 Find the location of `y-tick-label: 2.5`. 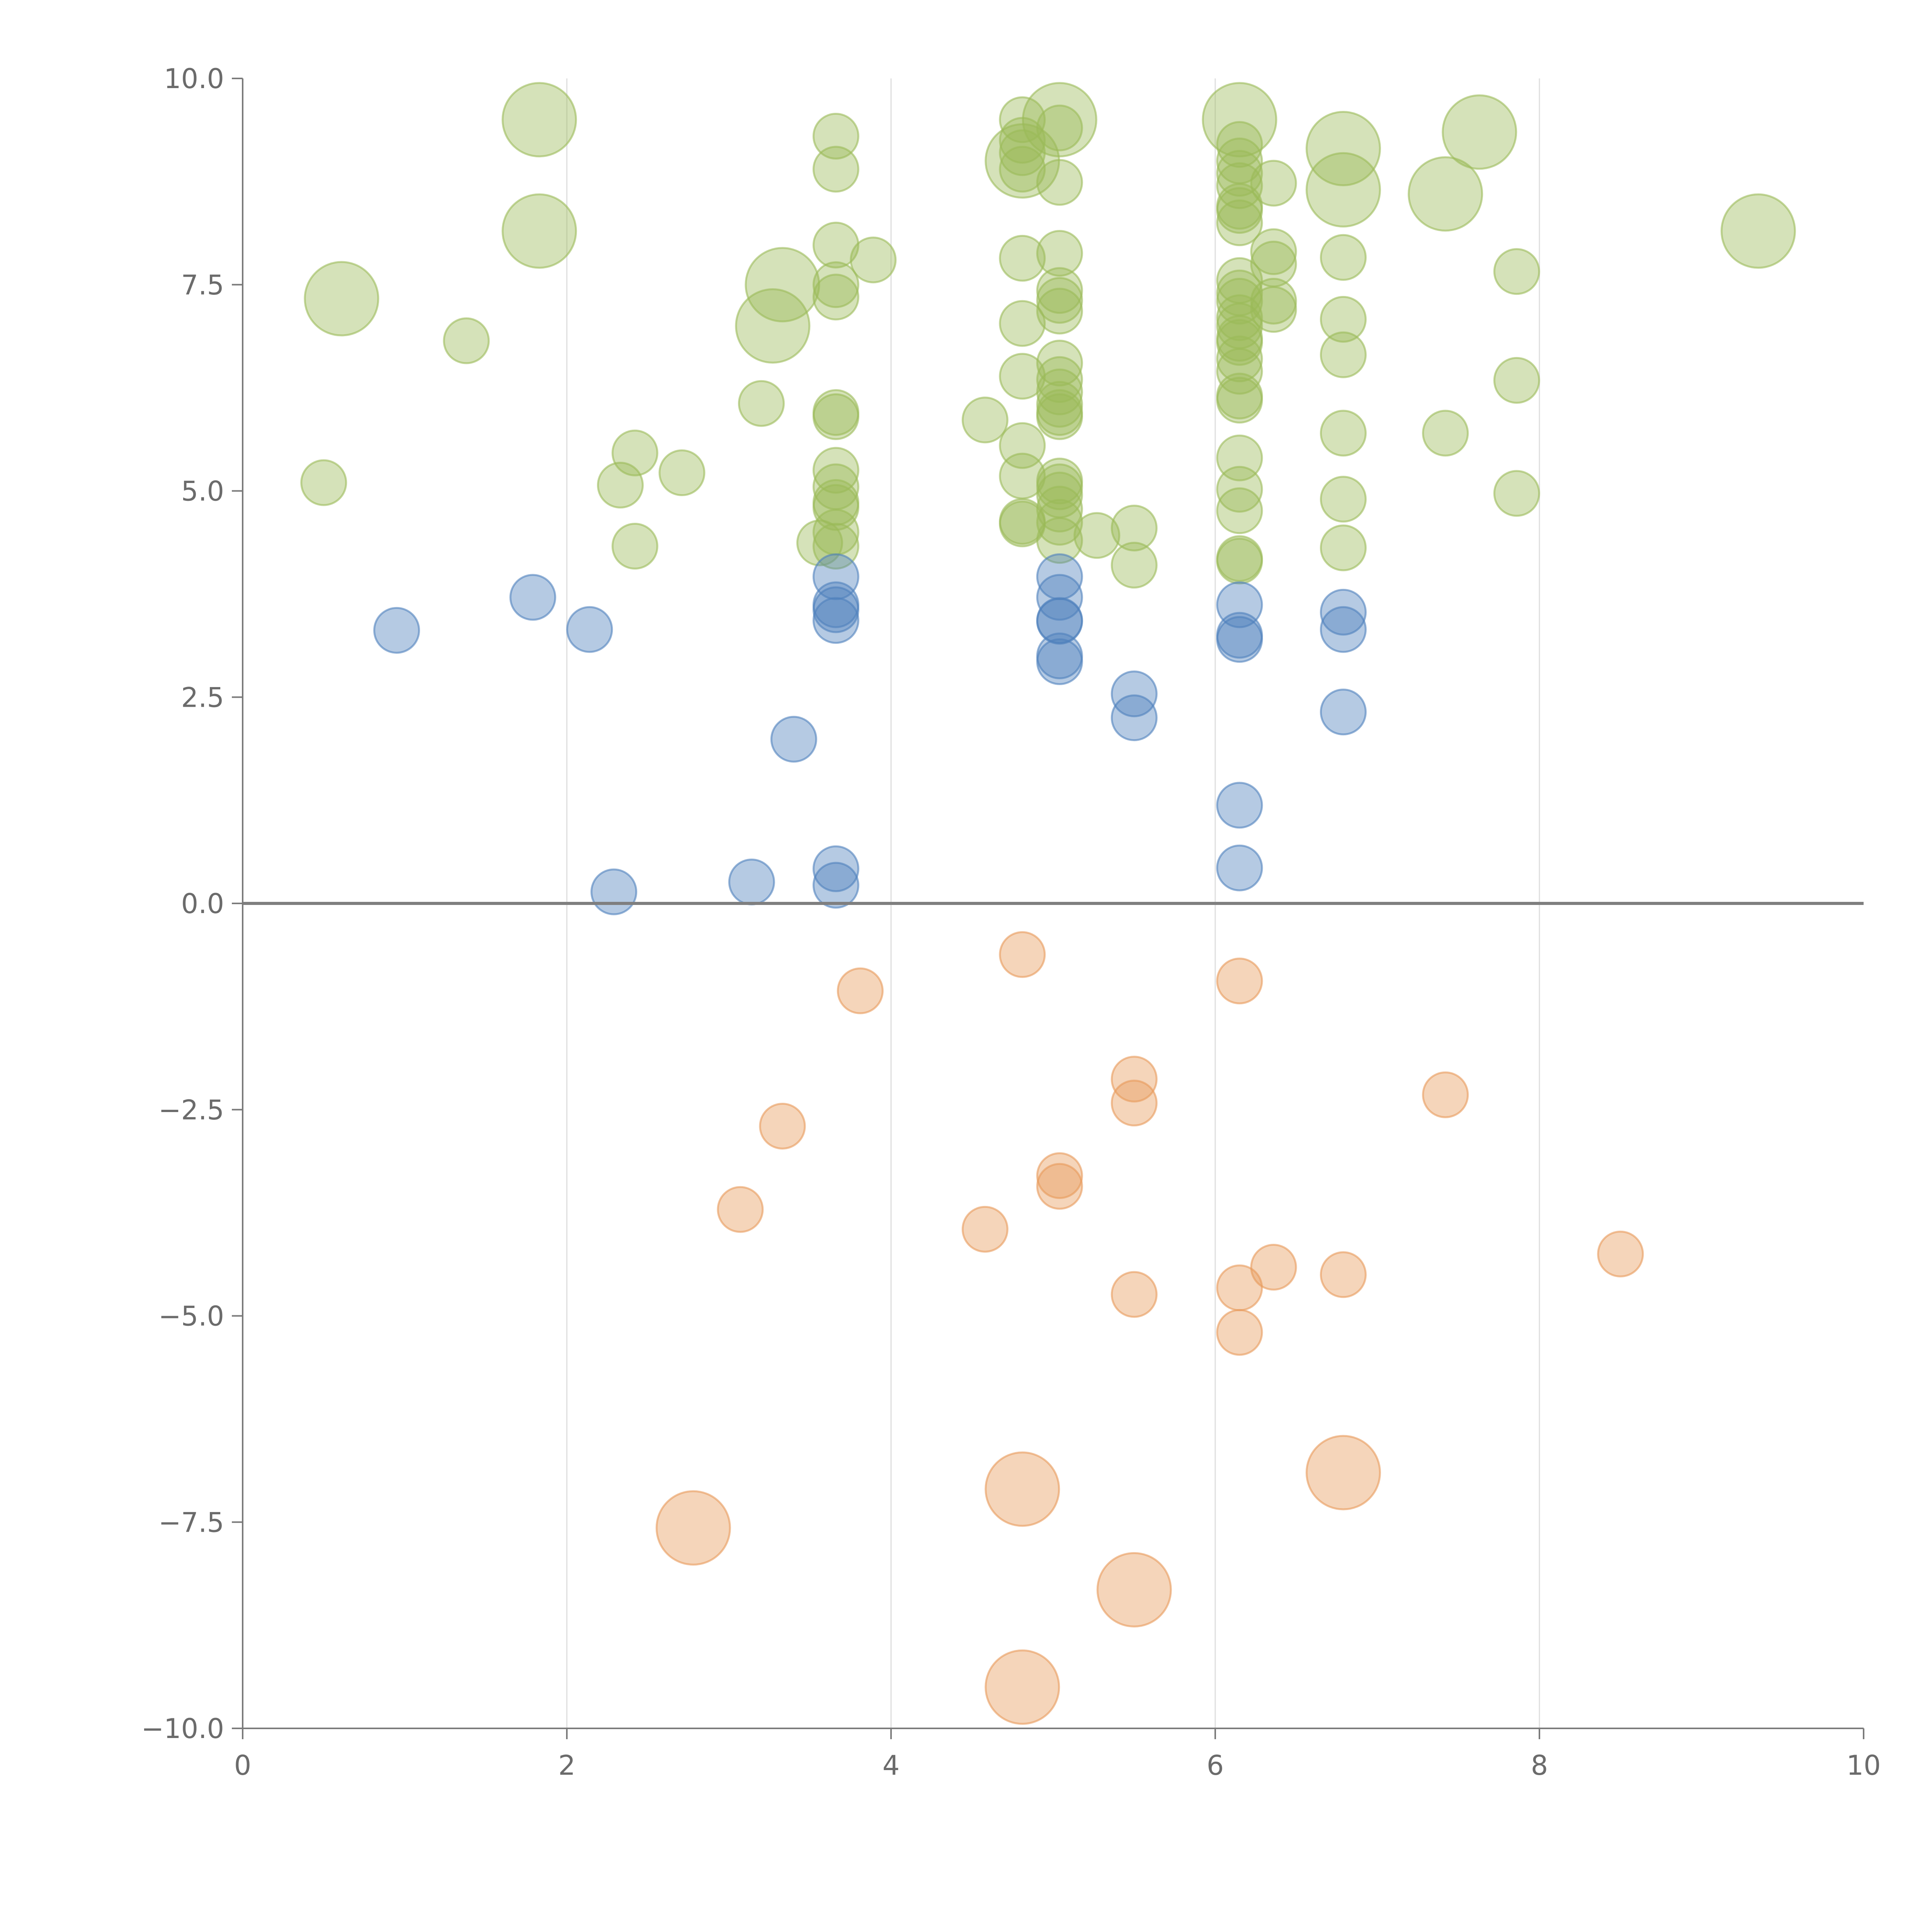

y-tick-label: 2.5 is located at coordinates (202, 698).